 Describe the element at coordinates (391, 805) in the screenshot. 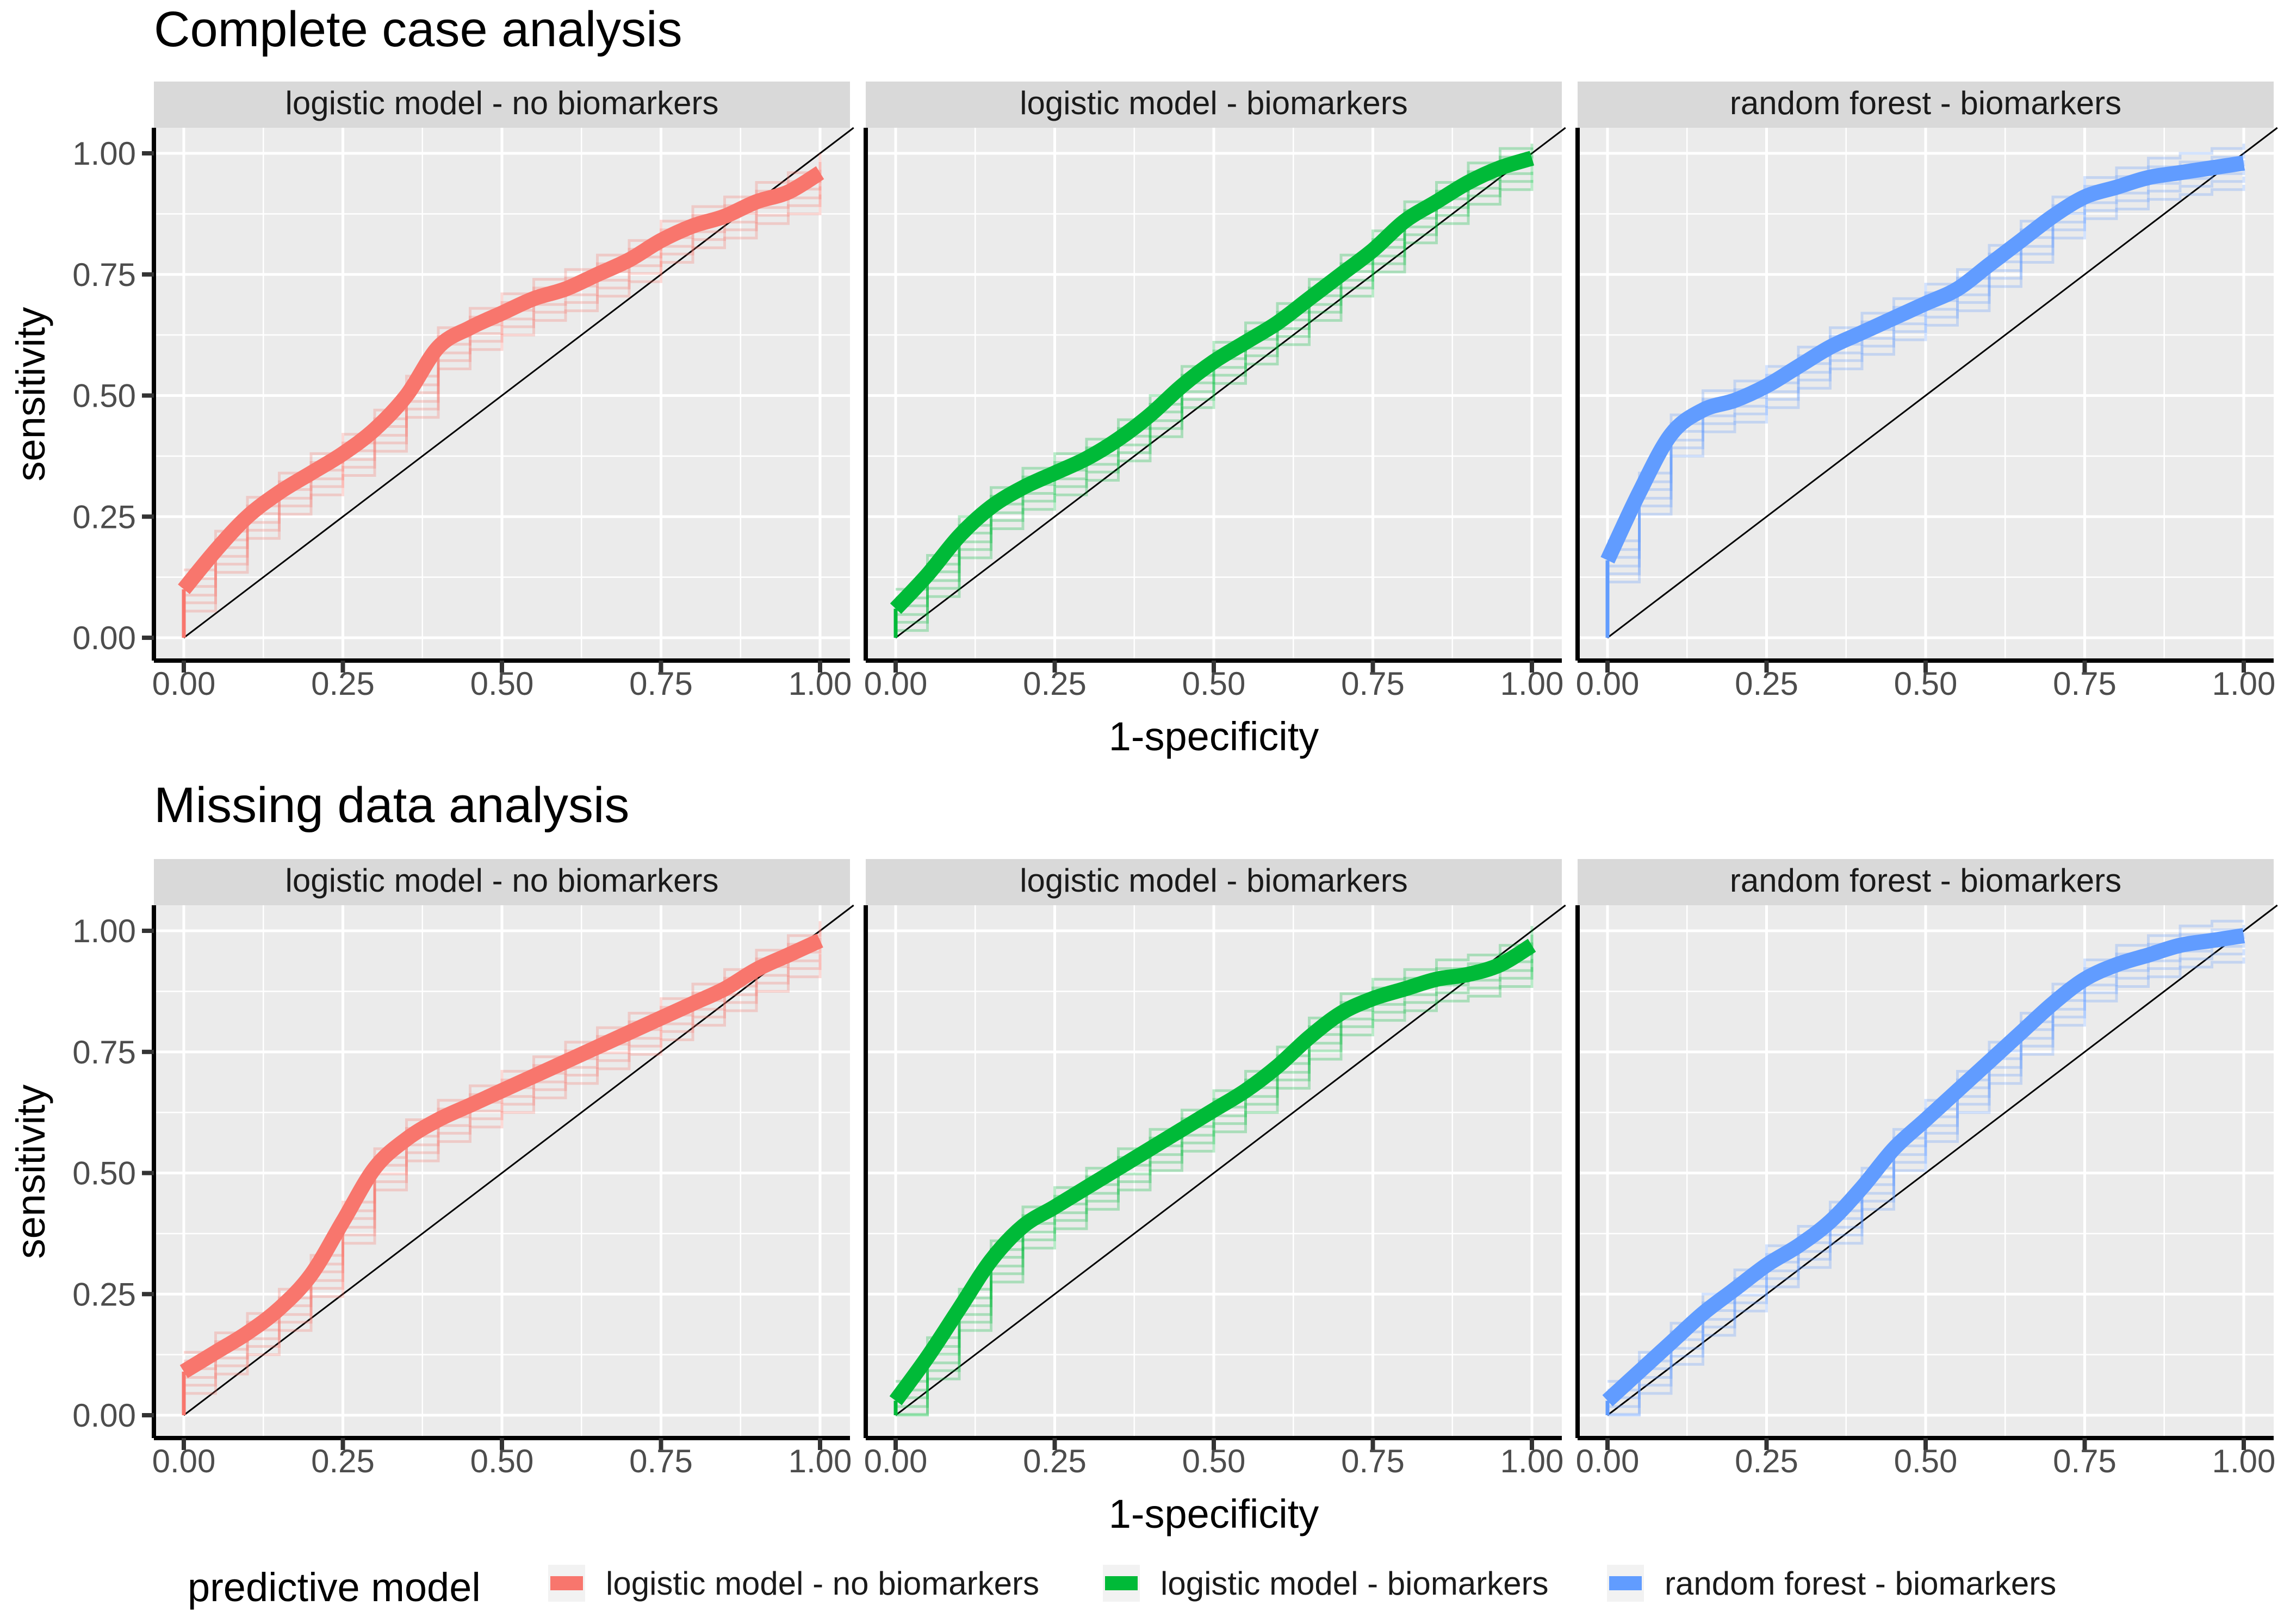

I see `chart-title: Missing data analysis` at that location.